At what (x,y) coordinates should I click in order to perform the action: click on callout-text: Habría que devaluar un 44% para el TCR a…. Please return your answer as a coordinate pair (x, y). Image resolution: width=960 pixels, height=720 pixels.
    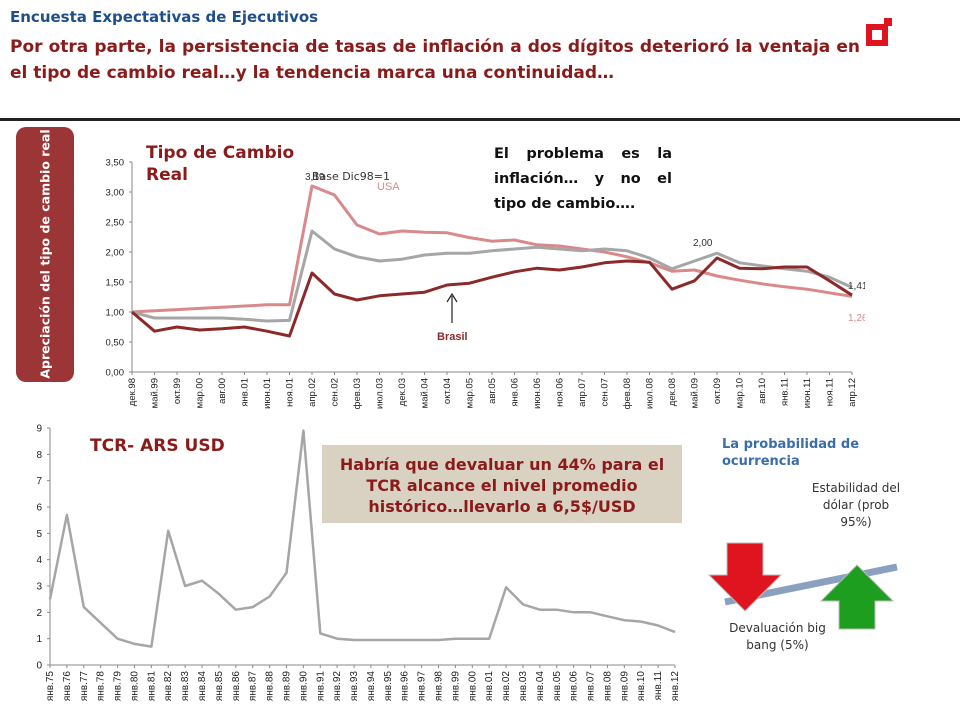
    Looking at the image, I should click on (502, 485).